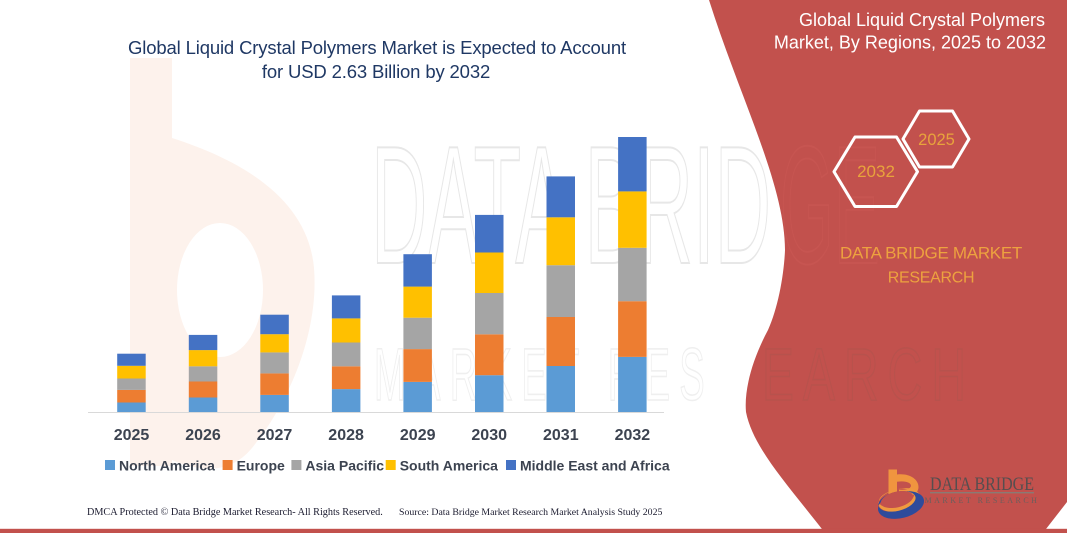 The height and width of the screenshot is (533, 1067). Describe the element at coordinates (167, 466) in the screenshot. I see `svg-text: North America` at that location.